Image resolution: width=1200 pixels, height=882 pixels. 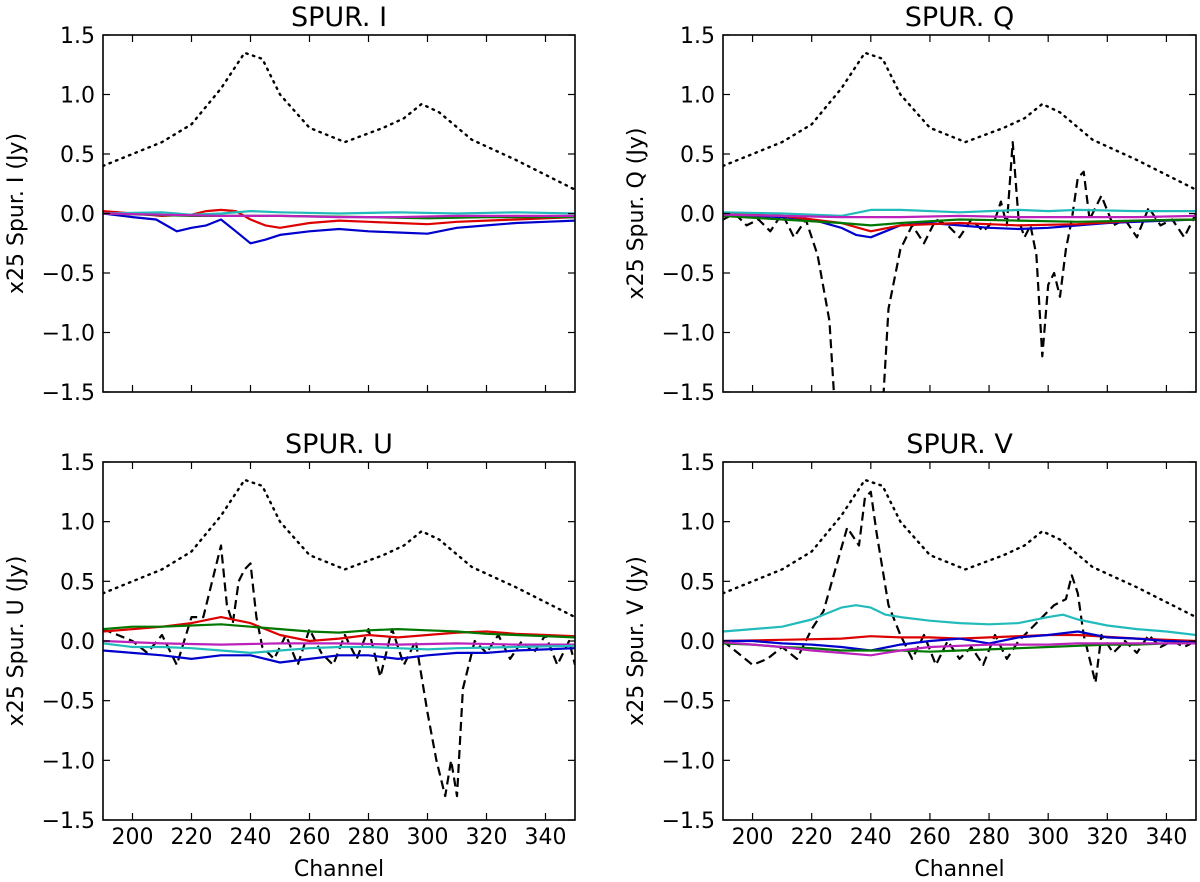 What do you see at coordinates (339, 17) in the screenshot?
I see `panel-title: SPUR. I` at bounding box center [339, 17].